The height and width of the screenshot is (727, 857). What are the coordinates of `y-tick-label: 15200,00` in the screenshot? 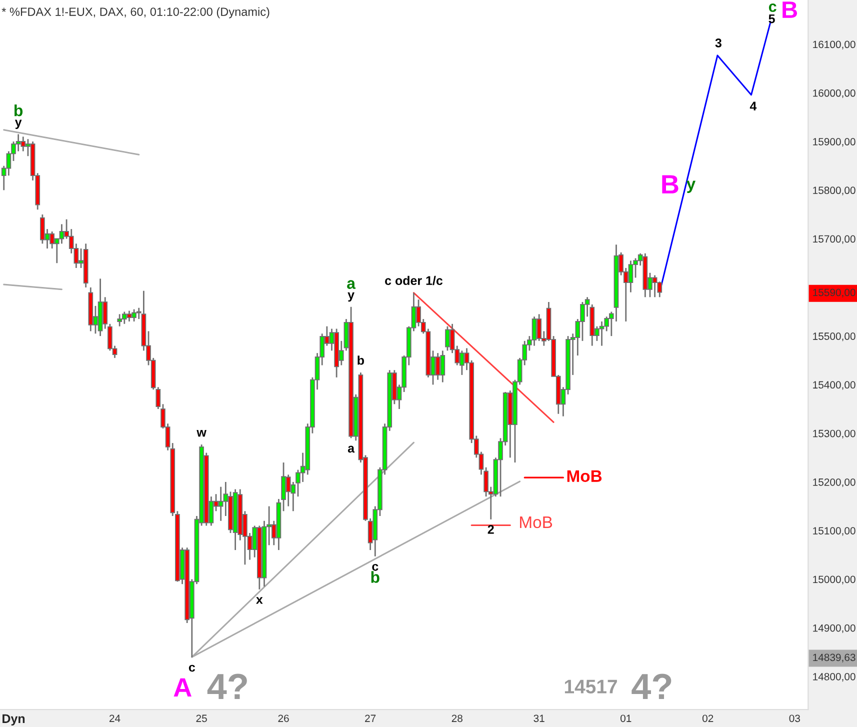 It's located at (834, 483).